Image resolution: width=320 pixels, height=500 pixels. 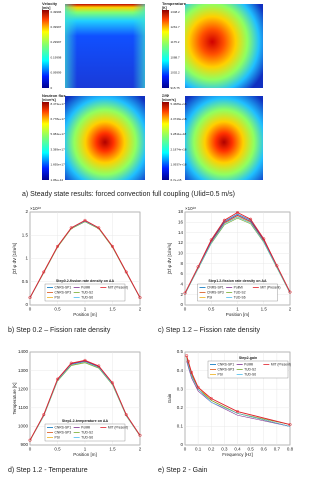 What do you see at coordinates (181, 284) in the screenshot?
I see `y-tick-label: 4` at bounding box center [181, 284].